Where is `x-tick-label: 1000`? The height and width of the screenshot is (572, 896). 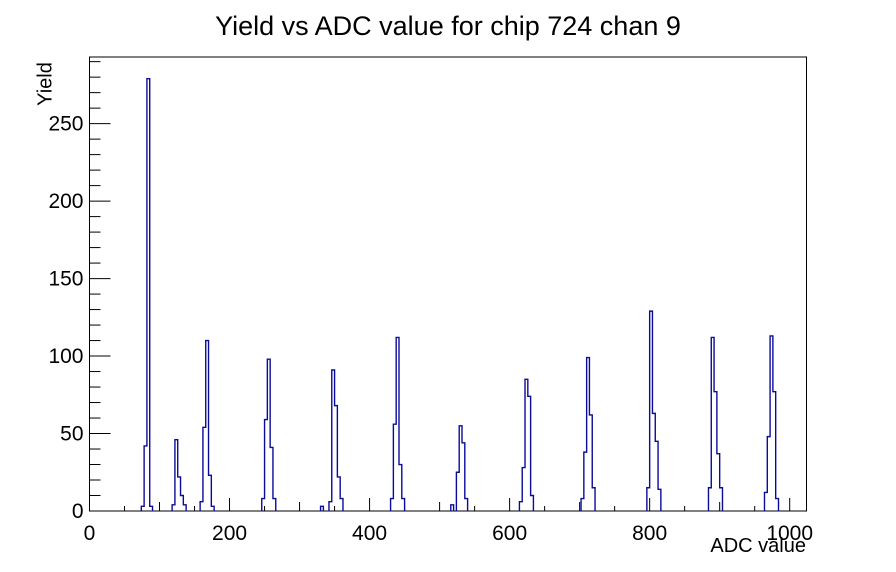
x-tick-label: 1000 is located at coordinates (789, 533).